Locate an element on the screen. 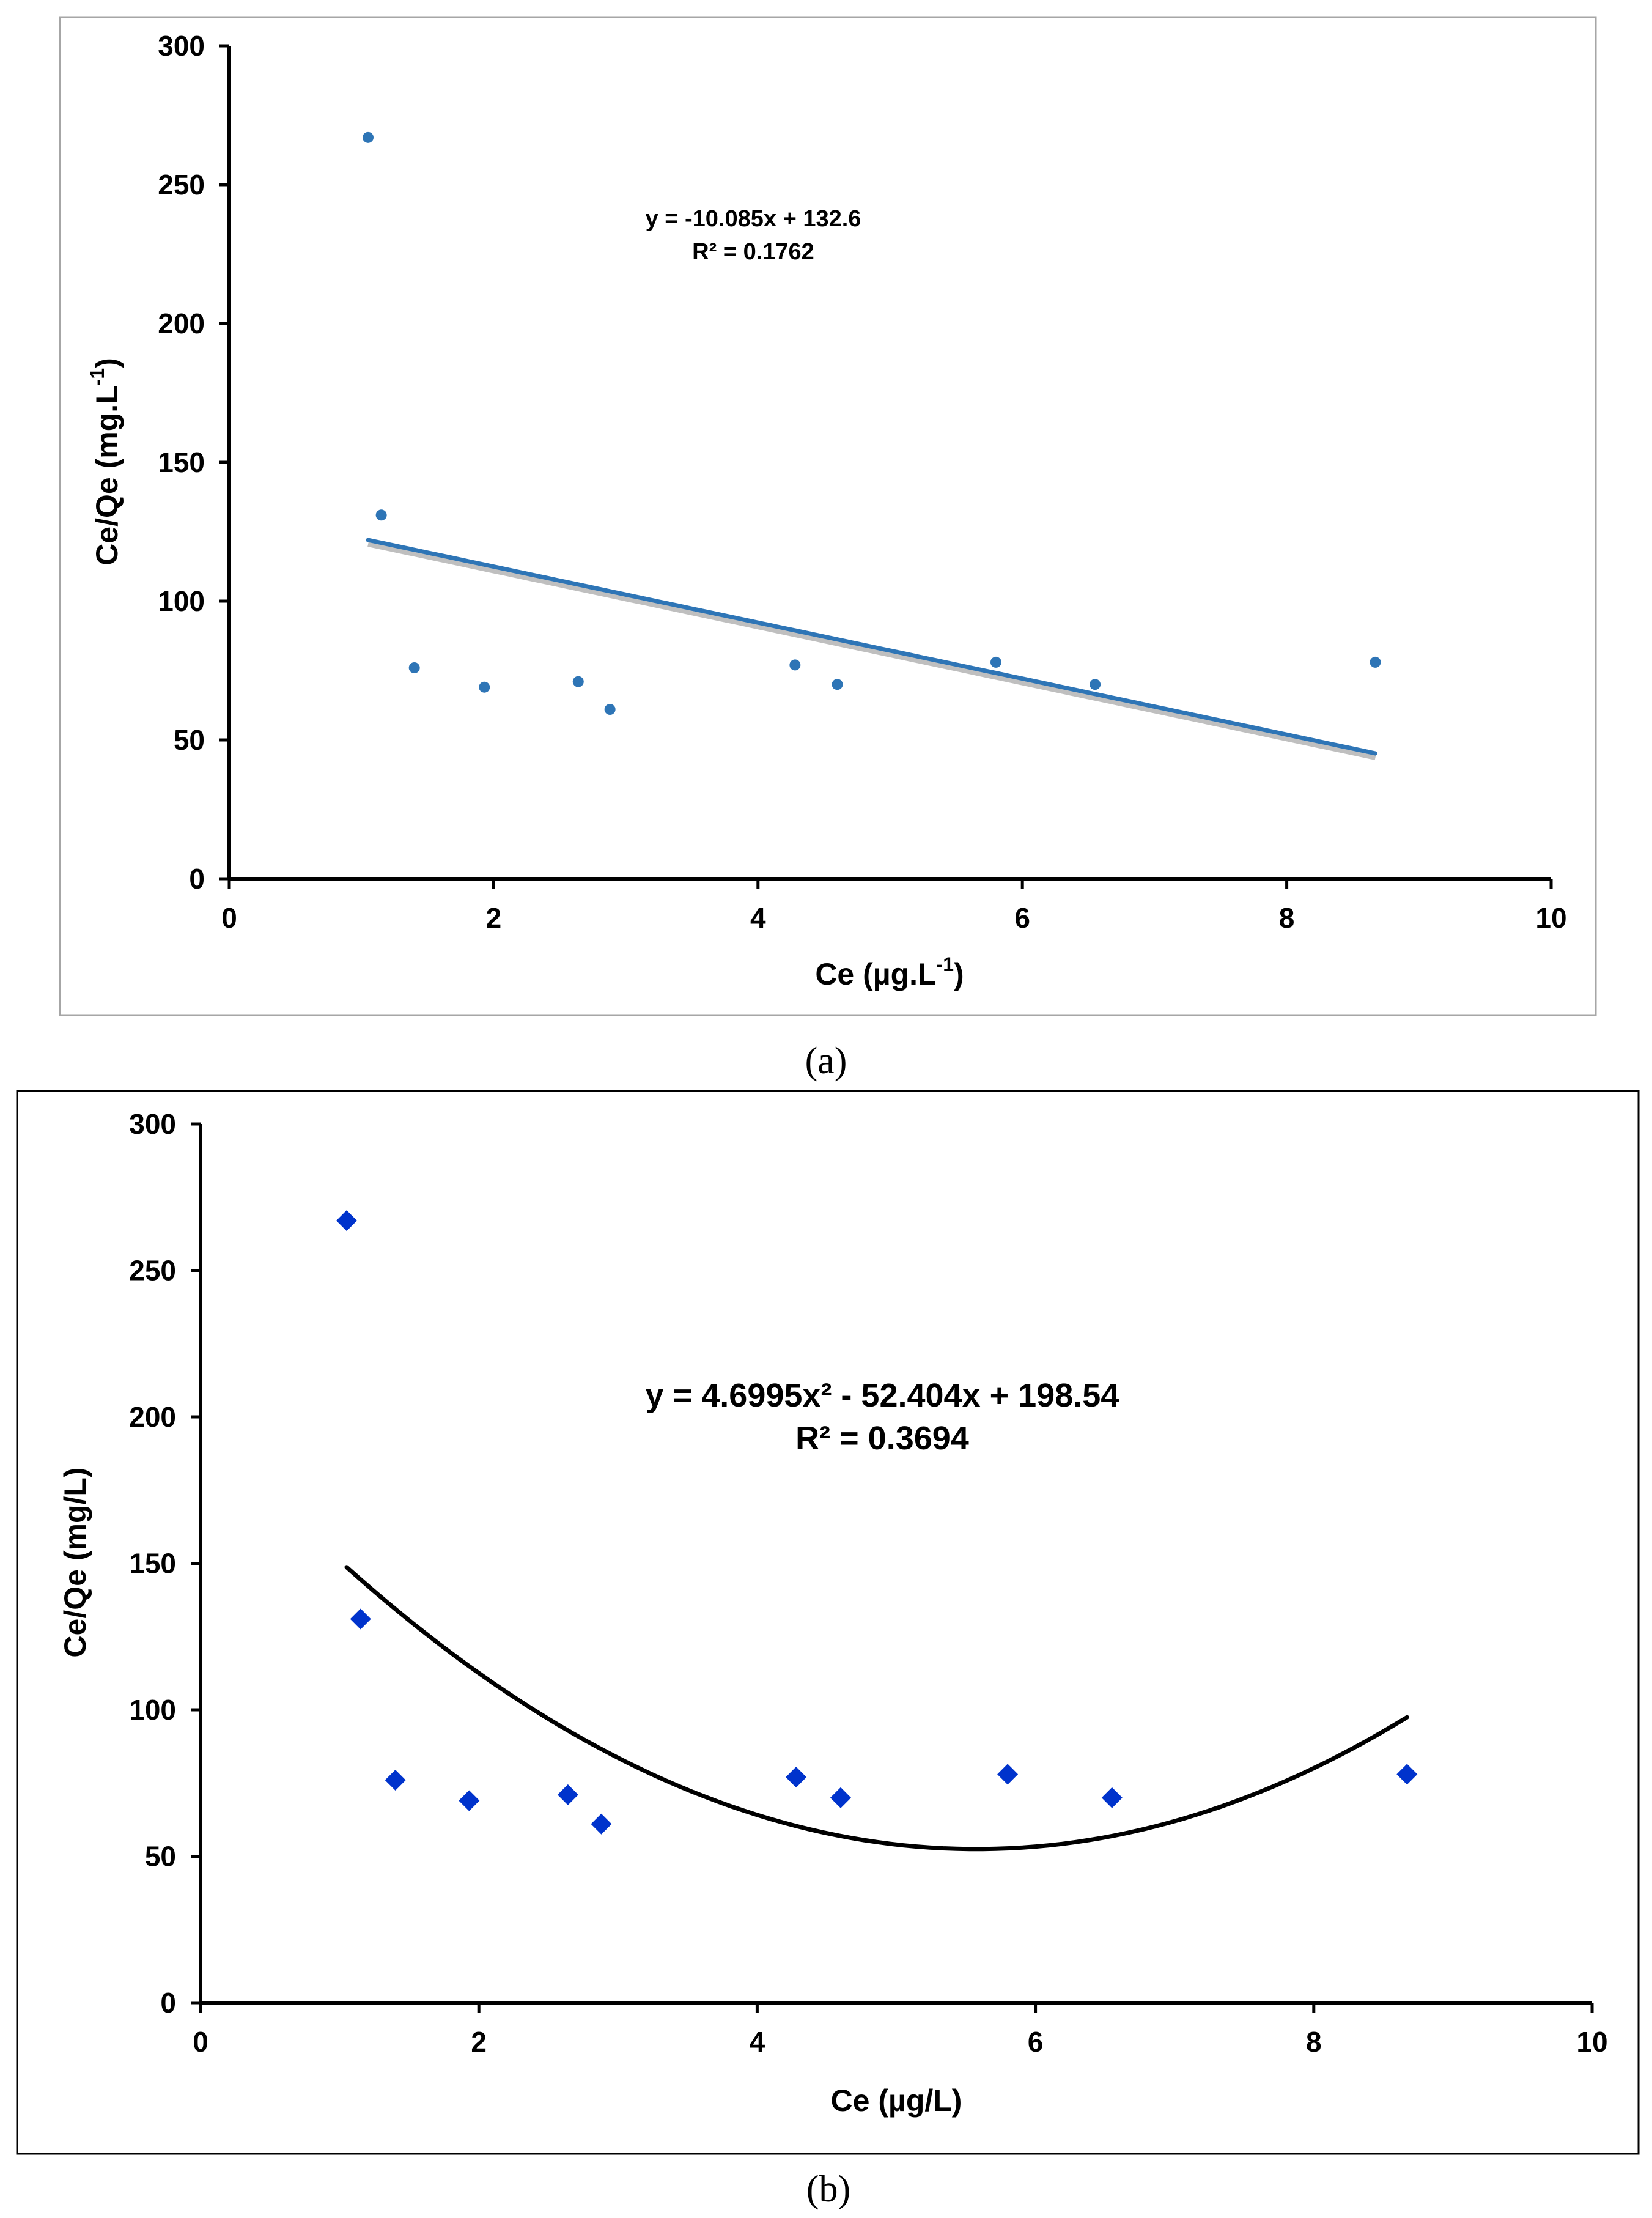 This screenshot has height=2218, width=1652. chart-b-equation: y = 4.6995x² - 52.404x + 198.54 is located at coordinates (882, 1396).